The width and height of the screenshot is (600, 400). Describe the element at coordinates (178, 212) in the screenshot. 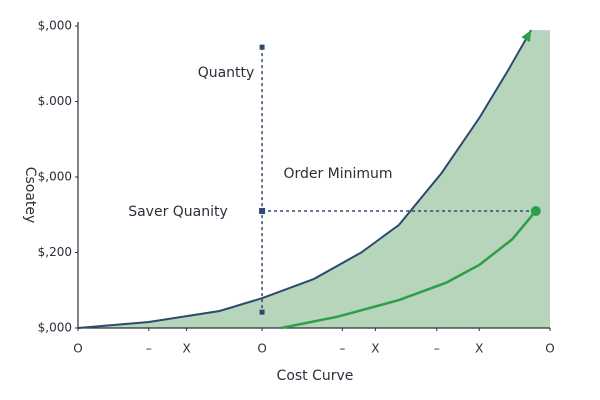

I see `annotation: Saver Quanity` at that location.